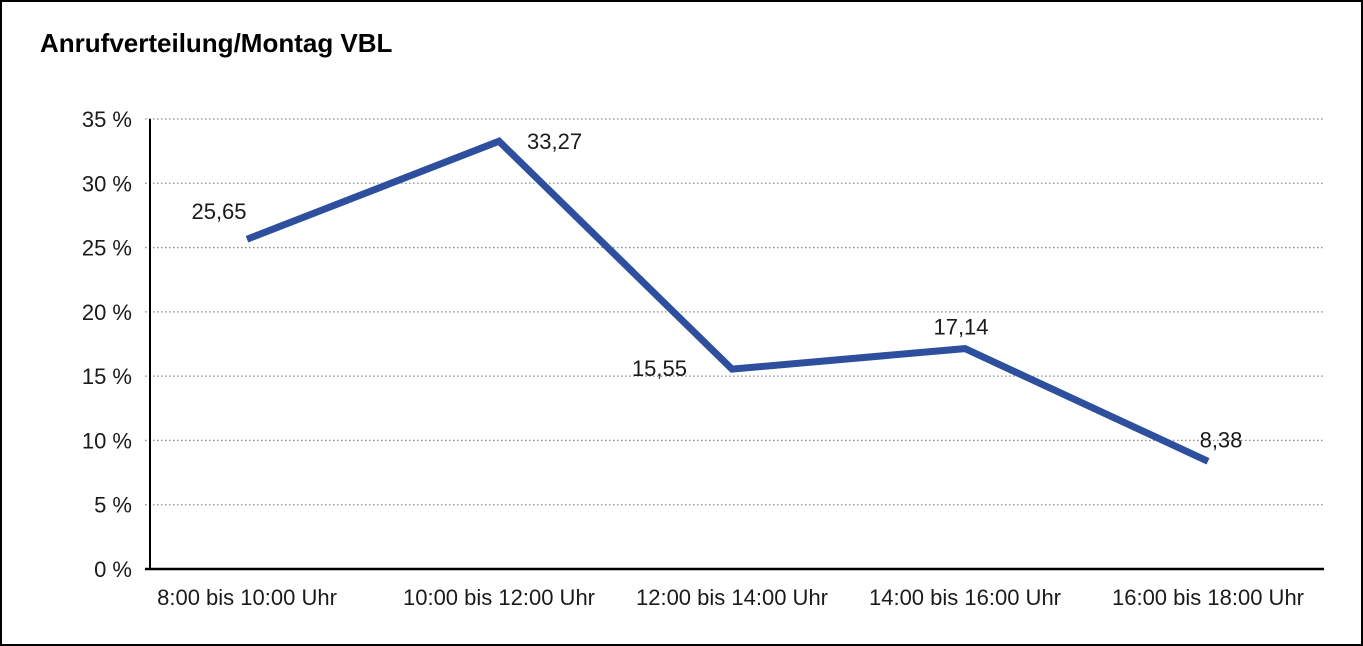 The height and width of the screenshot is (646, 1363). Describe the element at coordinates (107, 248) in the screenshot. I see `y-tick-label: 25 %` at that location.